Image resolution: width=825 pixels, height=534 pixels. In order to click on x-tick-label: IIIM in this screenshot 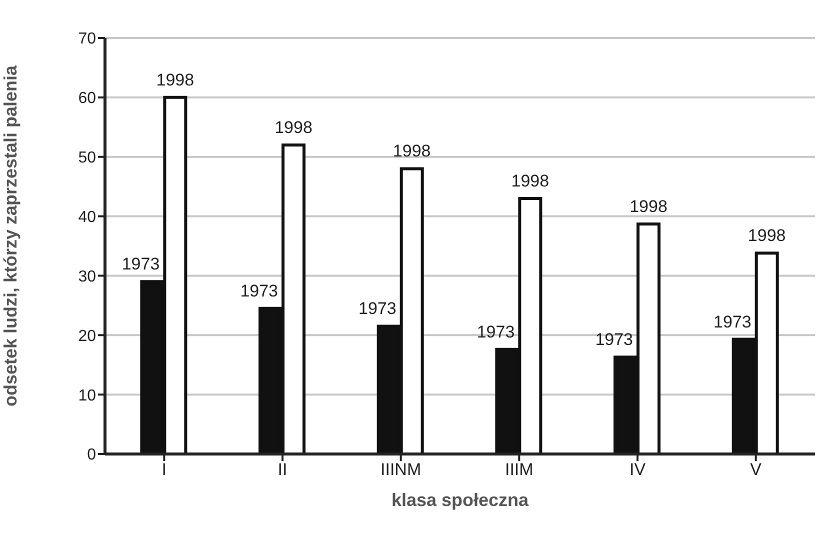, I will do `click(519, 470)`.